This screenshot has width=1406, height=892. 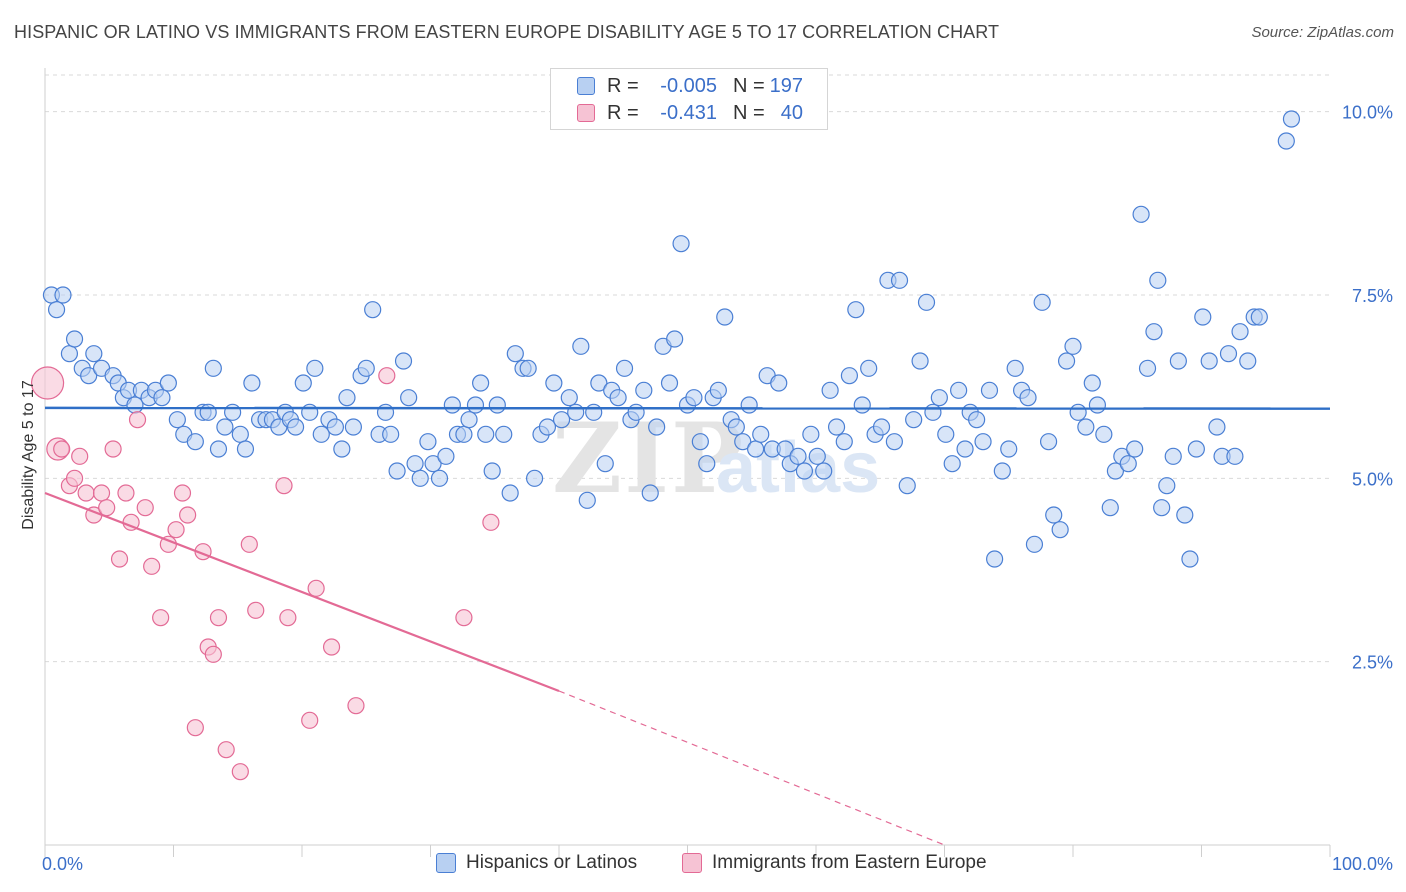 I want to click on legend-item-hispanic: Hispanics or Latinos, so click(x=536, y=863).